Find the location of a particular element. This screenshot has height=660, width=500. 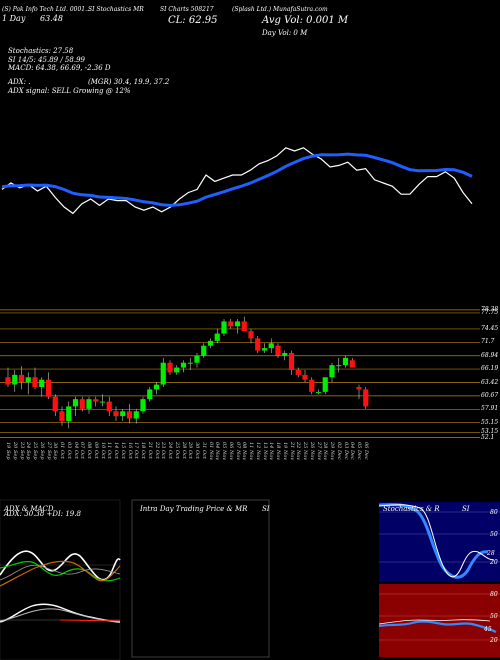

date-label: 08 Nov is located at coordinates (244, 451).